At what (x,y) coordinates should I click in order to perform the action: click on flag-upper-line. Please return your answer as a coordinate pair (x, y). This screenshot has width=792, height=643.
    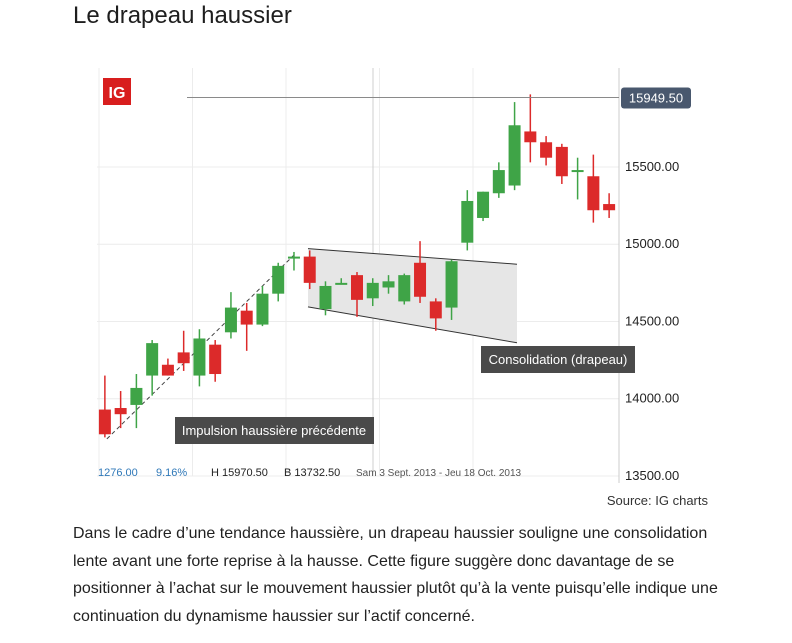
    Looking at the image, I should click on (412, 256).